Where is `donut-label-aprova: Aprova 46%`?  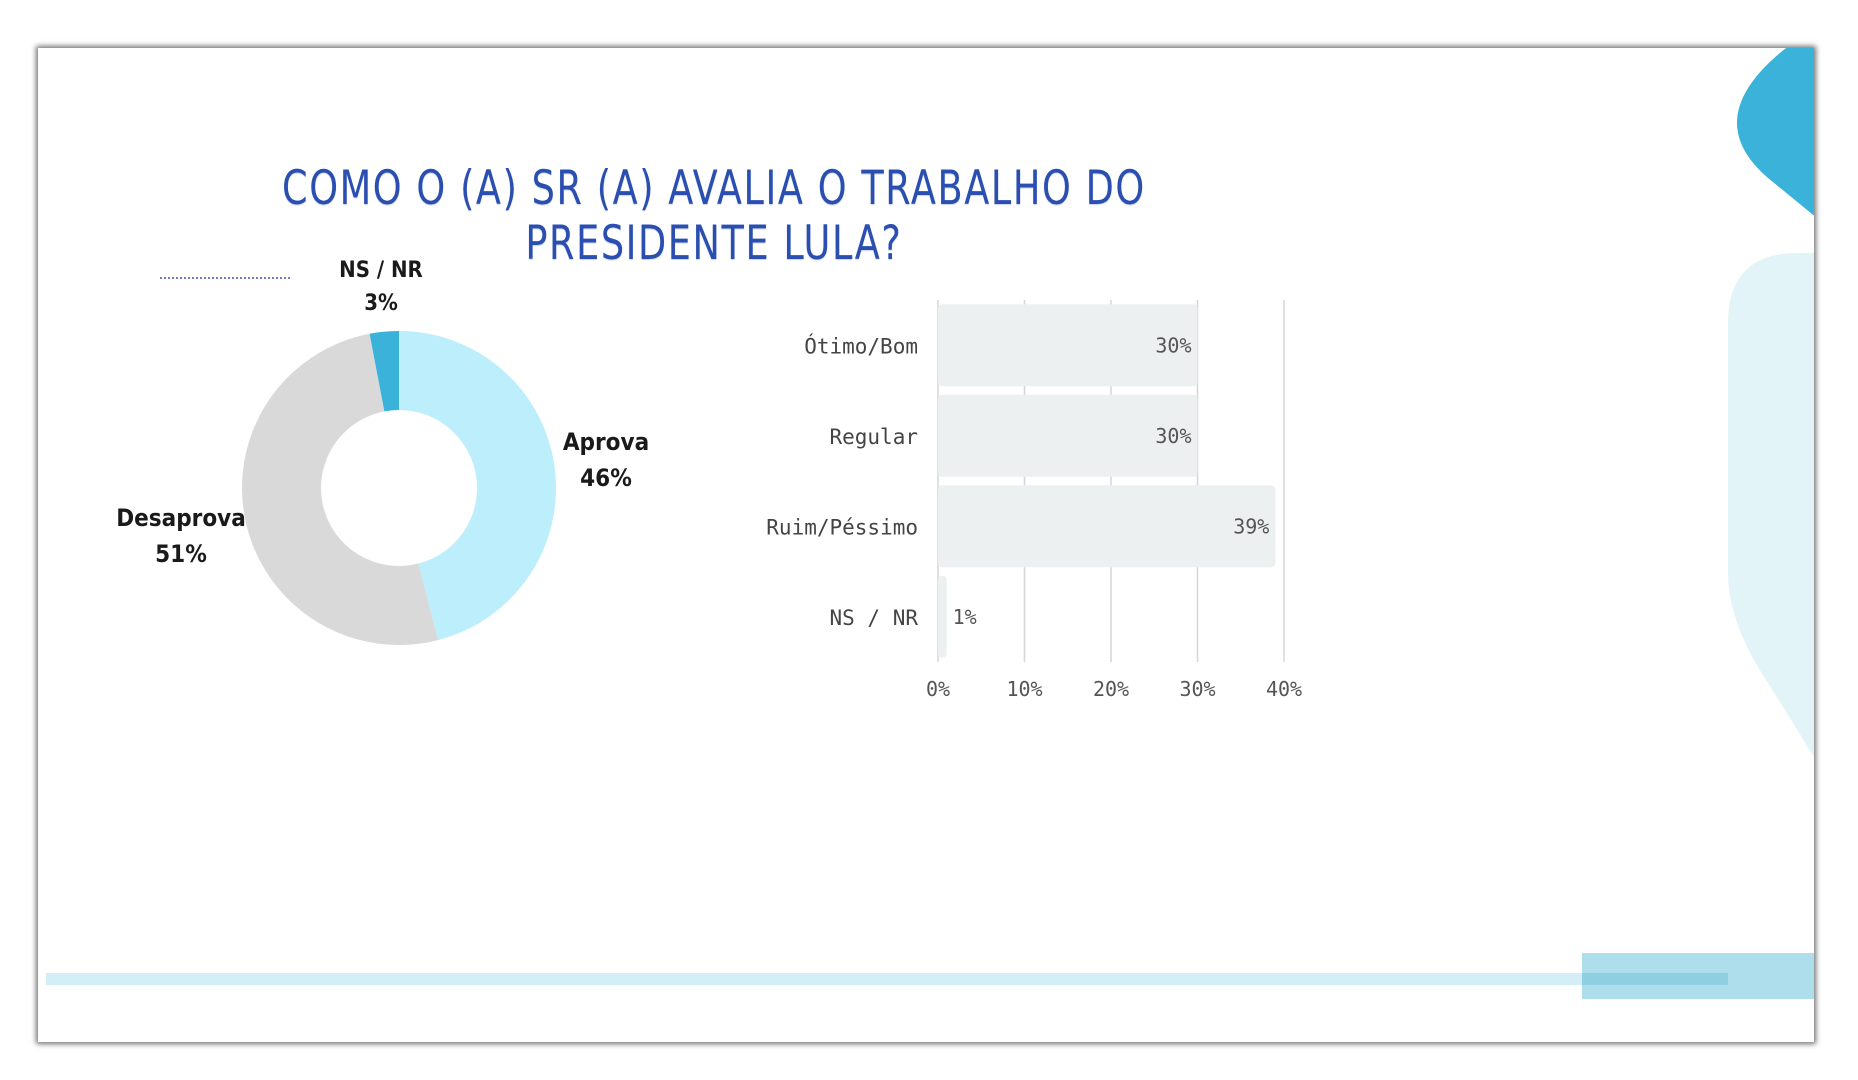
donut-label-aprova: Aprova 46% is located at coordinates (606, 460).